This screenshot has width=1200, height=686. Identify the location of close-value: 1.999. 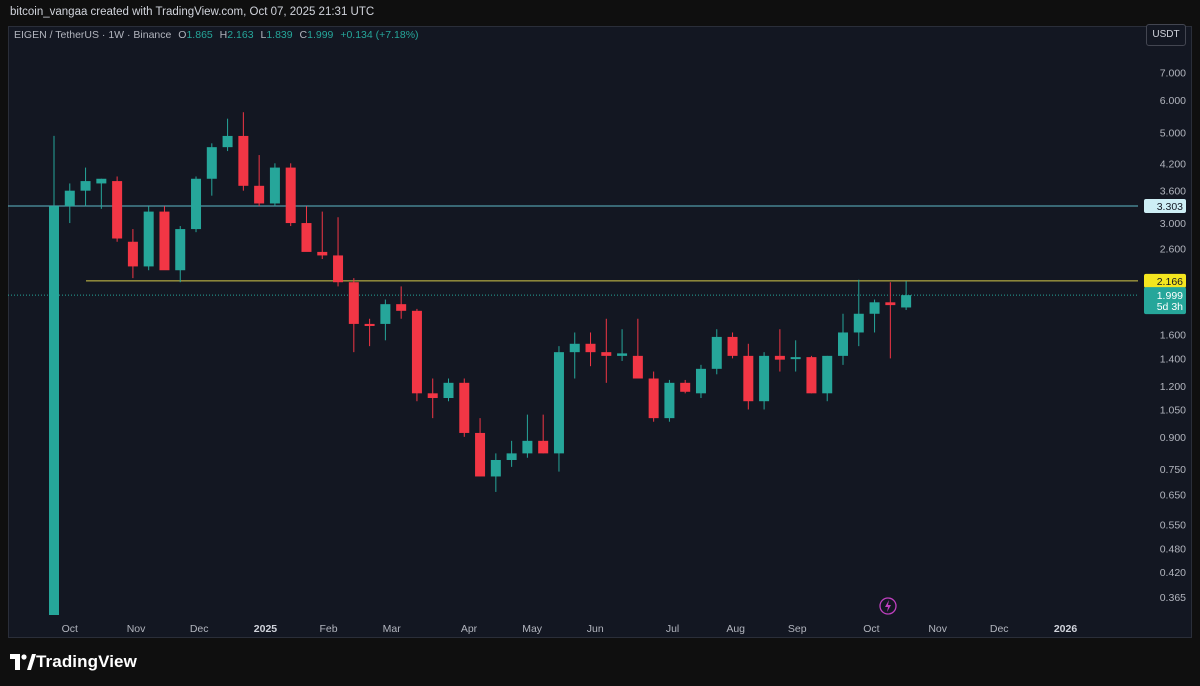
(320, 35).